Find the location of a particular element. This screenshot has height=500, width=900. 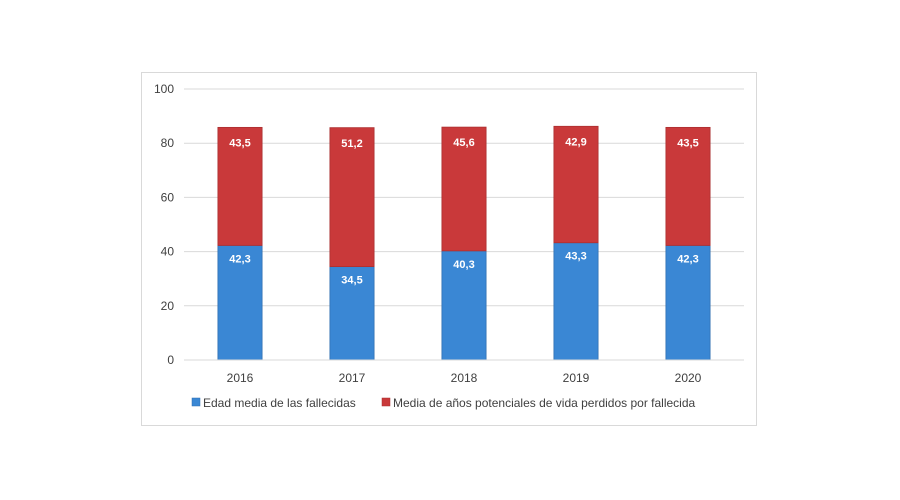

y-tick-label: 100 is located at coordinates (164, 89).